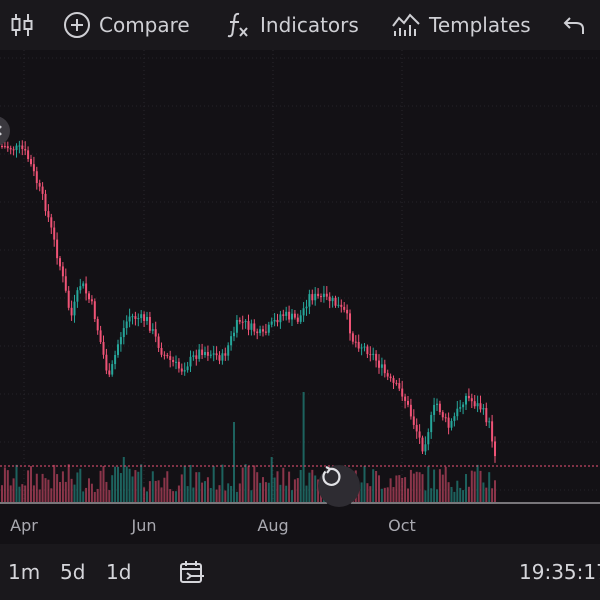 The width and height of the screenshot is (600, 600). I want to click on undo-icon, so click(575, 25).